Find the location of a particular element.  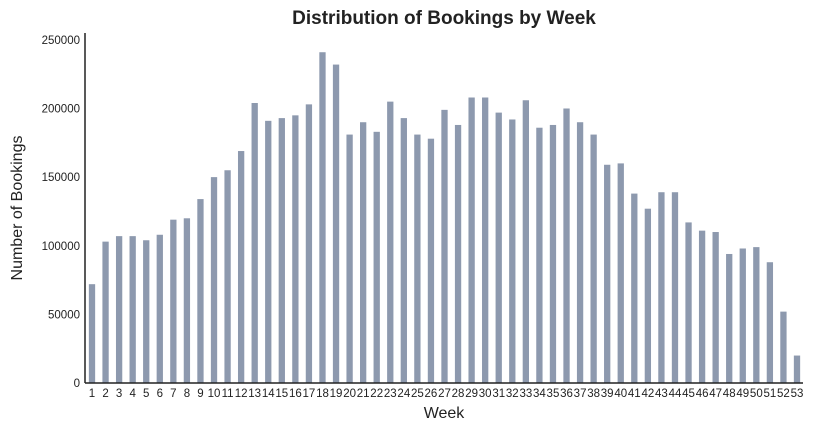

x-tick-label: 50 is located at coordinates (756, 394).